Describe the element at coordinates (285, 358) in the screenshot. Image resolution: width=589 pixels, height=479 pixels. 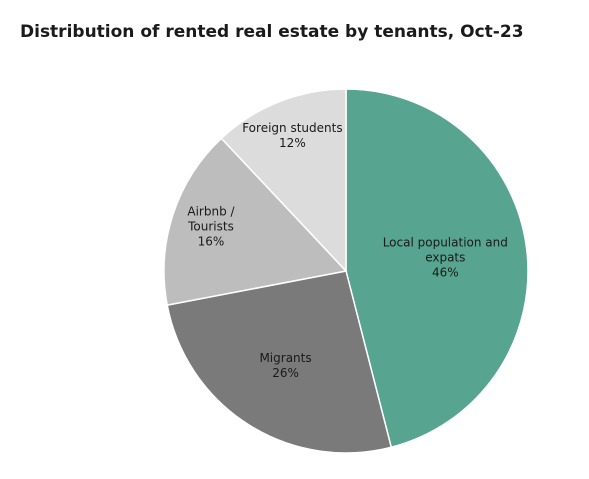
I see `category-label: Migrants` at that location.